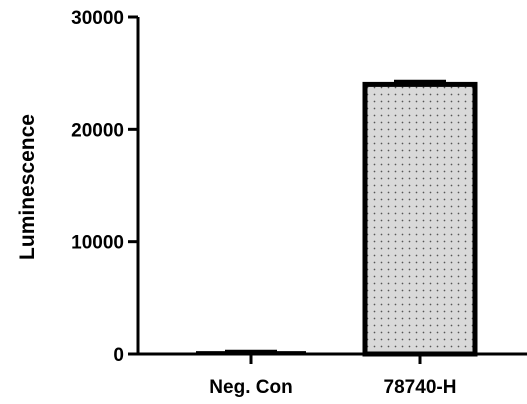  Describe the element at coordinates (97, 18) in the screenshot. I see `y-tick-label: 30000` at that location.